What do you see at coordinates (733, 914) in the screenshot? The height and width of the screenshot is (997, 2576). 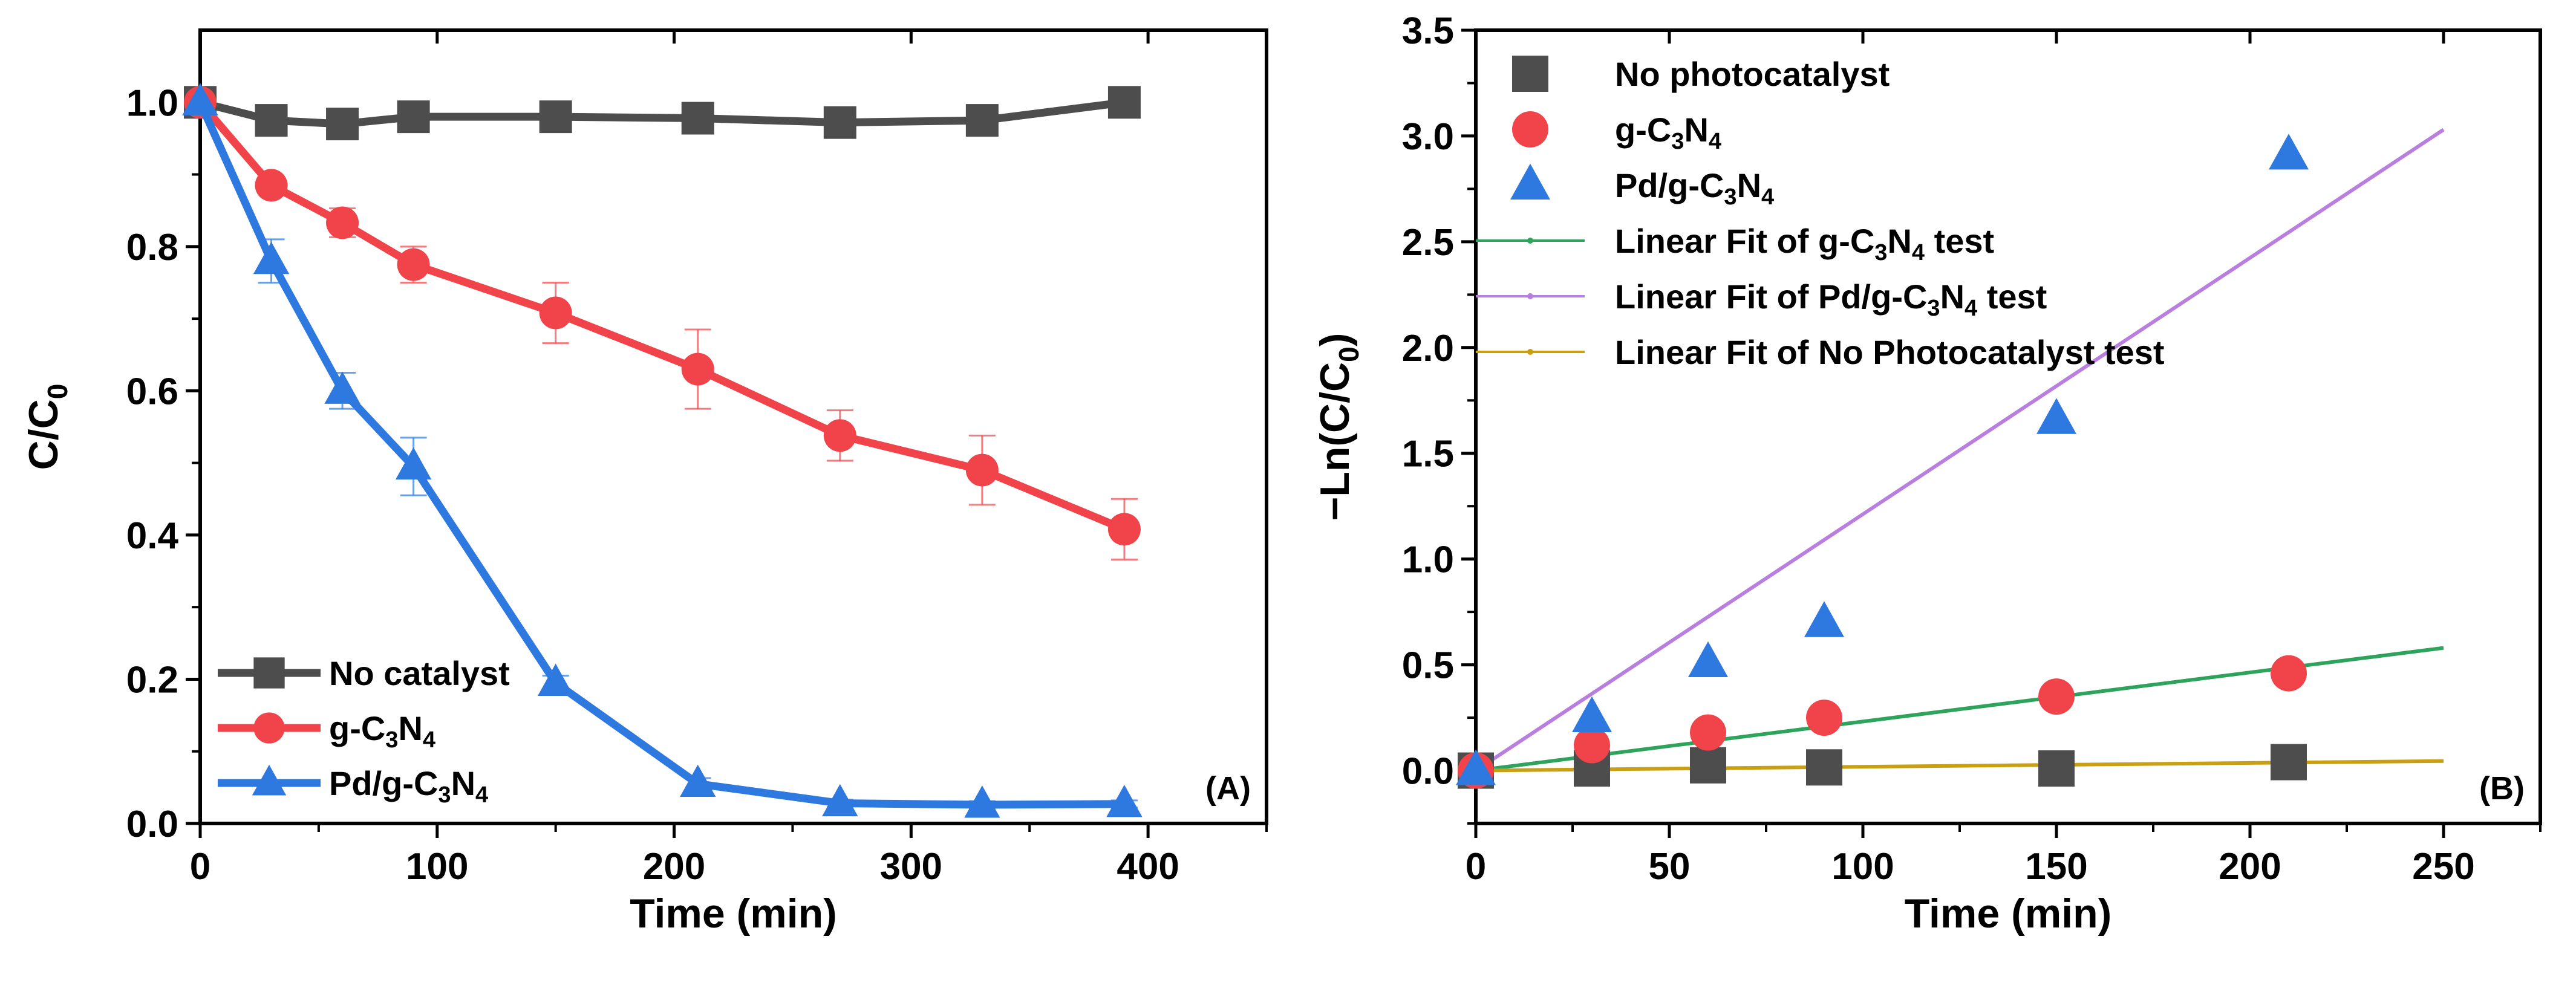 I see `x-axis-title: Time (min)` at bounding box center [733, 914].